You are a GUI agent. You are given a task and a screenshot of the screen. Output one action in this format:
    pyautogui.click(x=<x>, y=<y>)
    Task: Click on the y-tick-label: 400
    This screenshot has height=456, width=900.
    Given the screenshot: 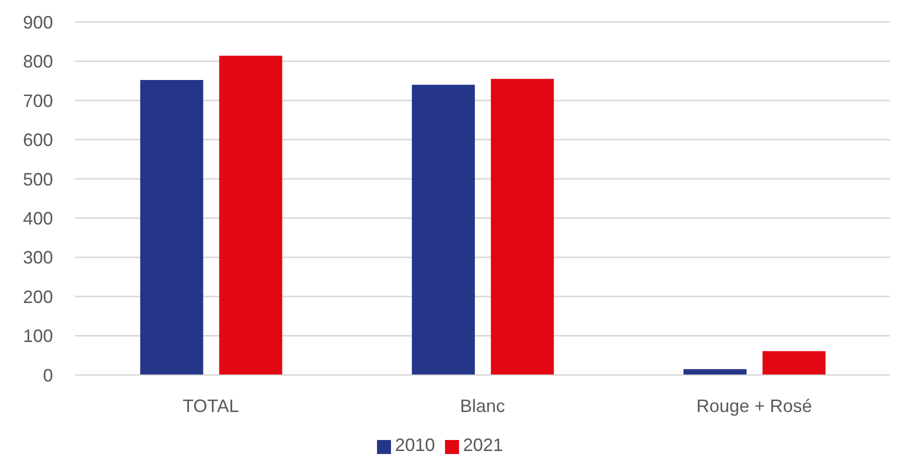 What is the action you would take?
    pyautogui.click(x=37, y=218)
    